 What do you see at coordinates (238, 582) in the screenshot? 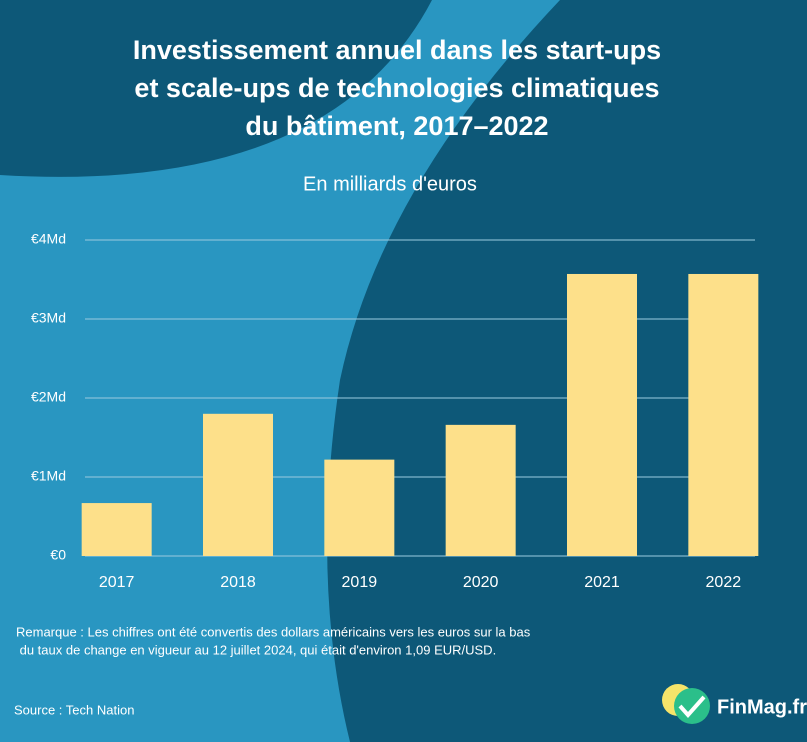
I see `x-tick-label: 2018` at bounding box center [238, 582].